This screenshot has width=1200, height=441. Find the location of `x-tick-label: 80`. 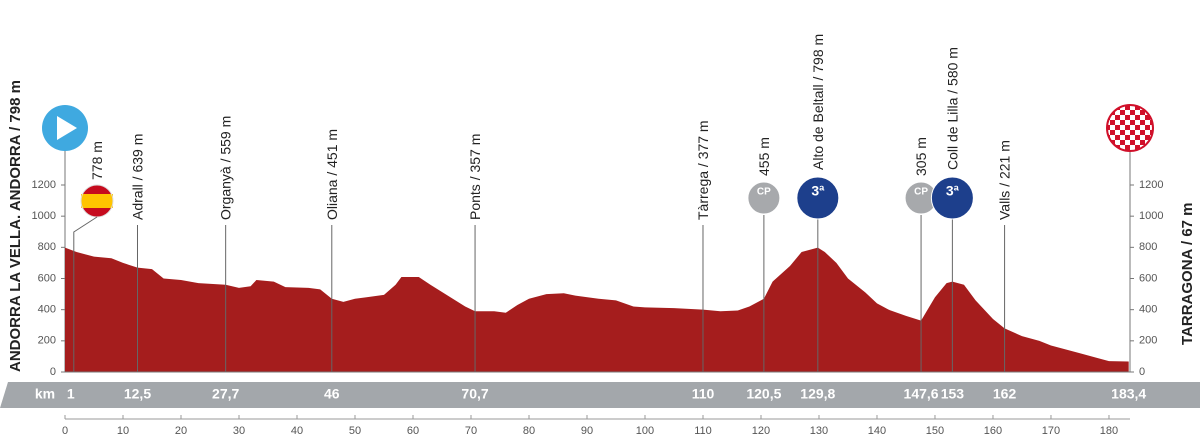

x-tick-label: 80 is located at coordinates (529, 431).